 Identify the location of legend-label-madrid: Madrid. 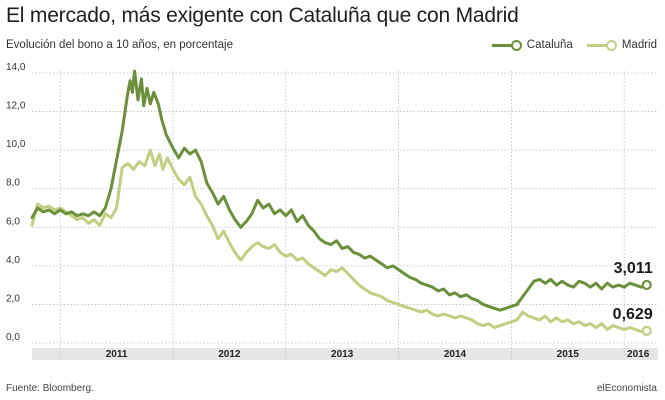
(639, 45).